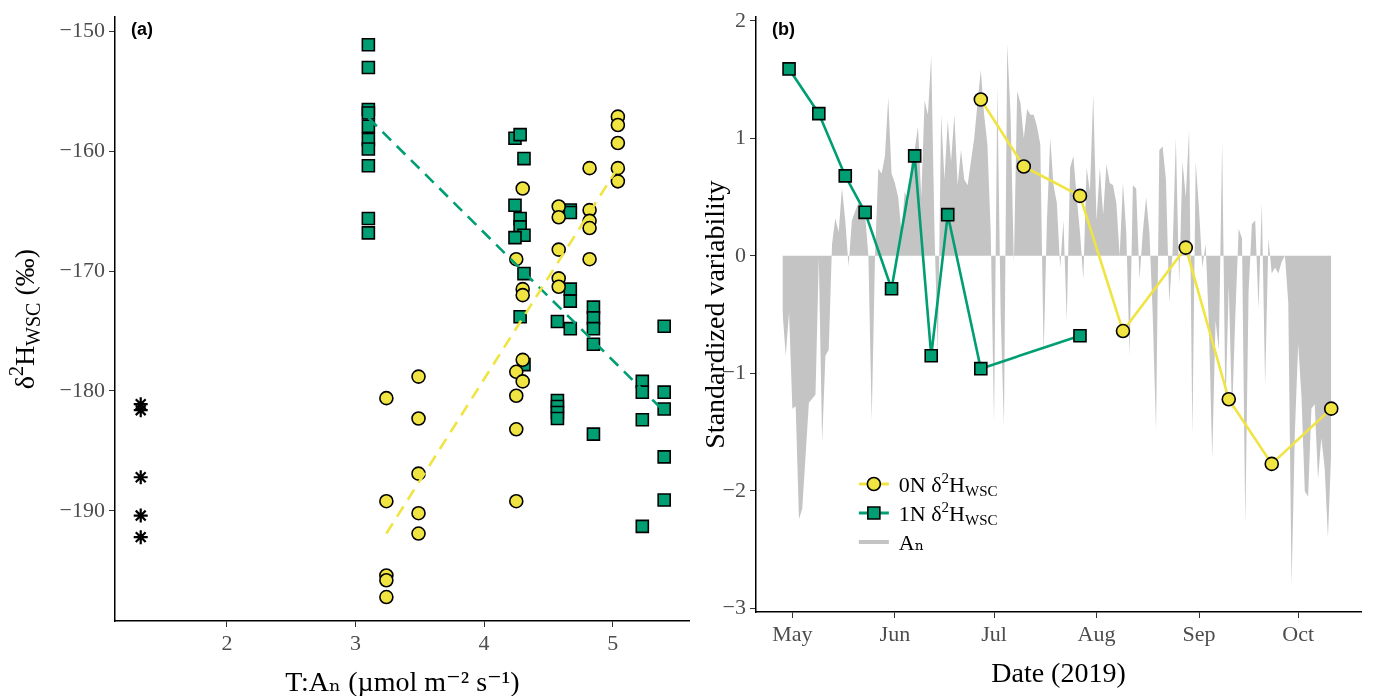  I want to click on y-tick-label: −160, so click(82, 150).